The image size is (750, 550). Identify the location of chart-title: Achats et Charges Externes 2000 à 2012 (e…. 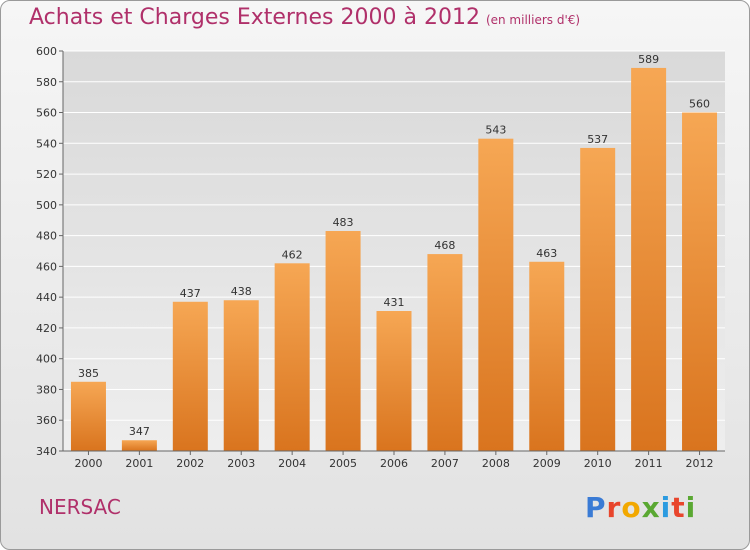
(304, 17).